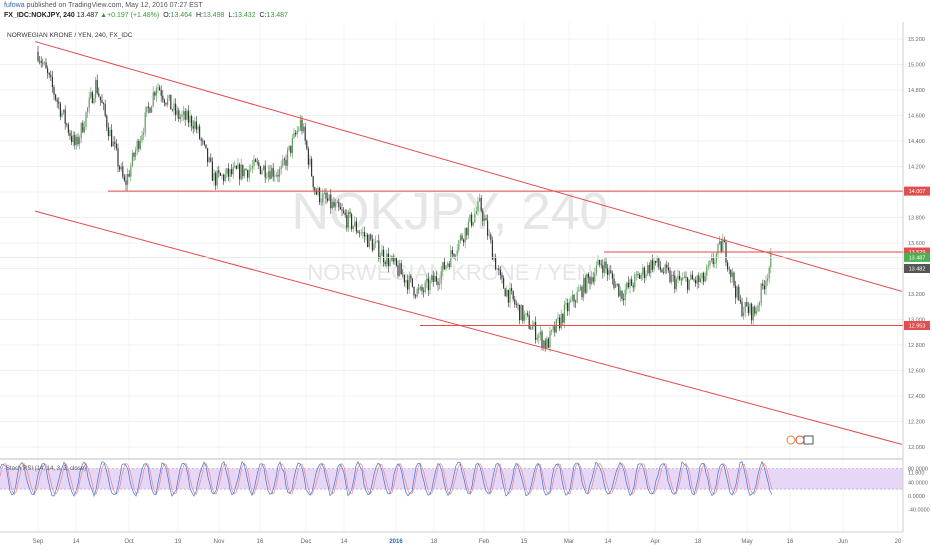 The width and height of the screenshot is (932, 550). Describe the element at coordinates (306, 542) in the screenshot. I see `time-tick-label: Dec` at that location.